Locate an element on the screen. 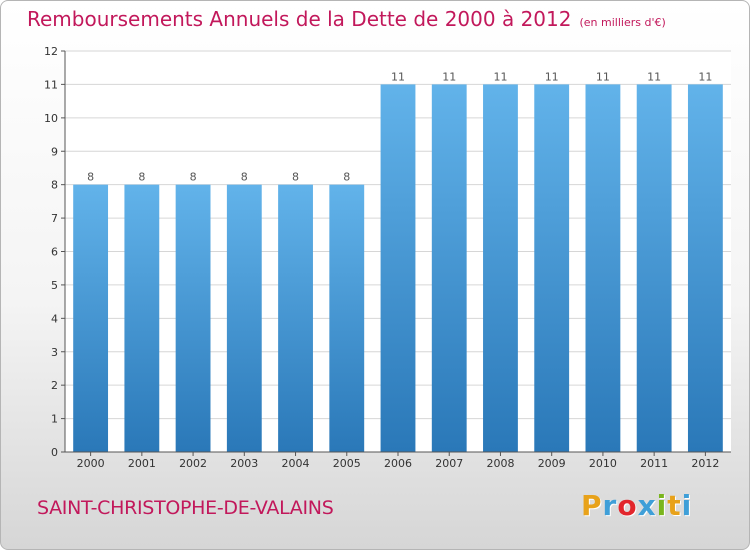 The height and width of the screenshot is (550, 750). y-tick-label: 4 is located at coordinates (54, 318).